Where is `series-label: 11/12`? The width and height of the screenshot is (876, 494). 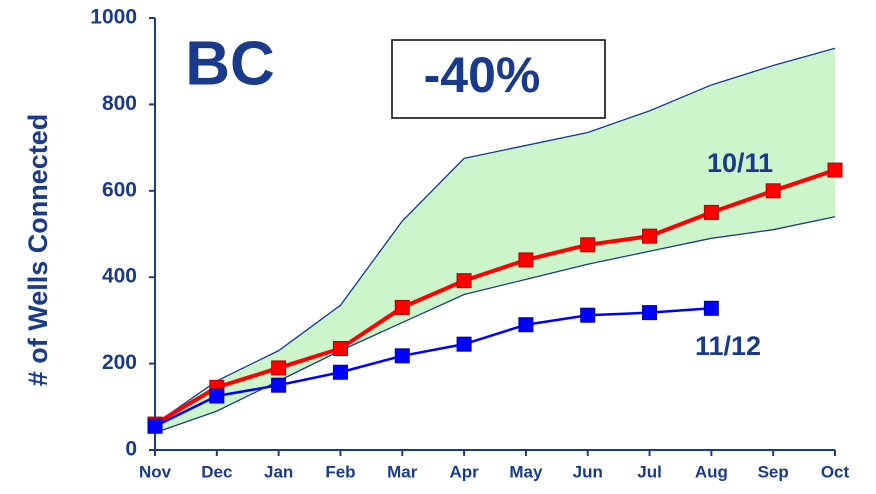
series-label: 11/12 is located at coordinates (728, 346).